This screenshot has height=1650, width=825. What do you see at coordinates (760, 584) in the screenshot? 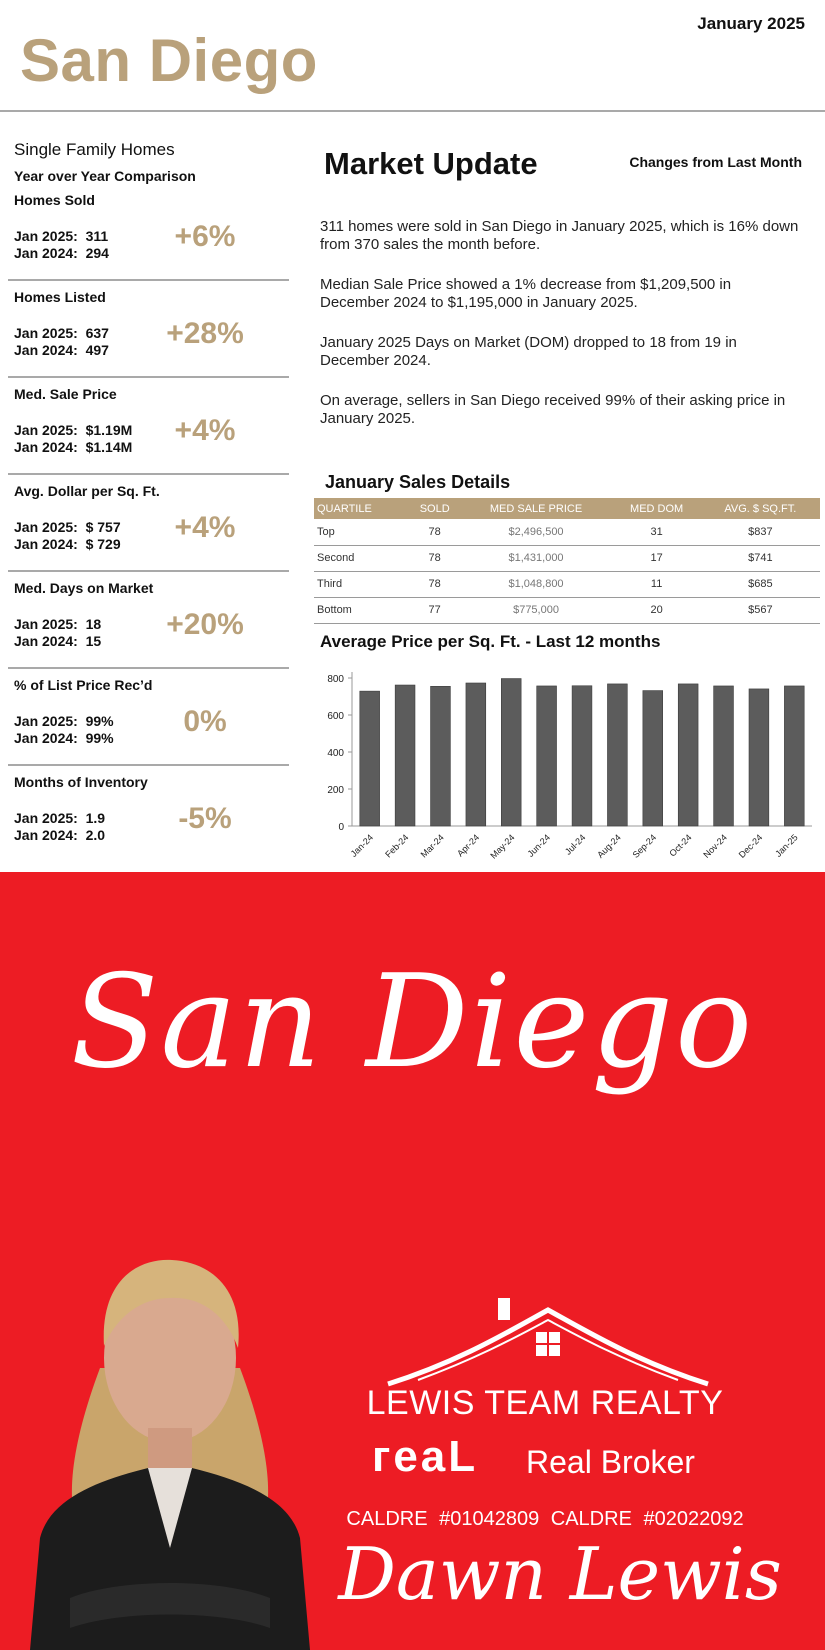
I see `table-cell: $685` at bounding box center [760, 584].